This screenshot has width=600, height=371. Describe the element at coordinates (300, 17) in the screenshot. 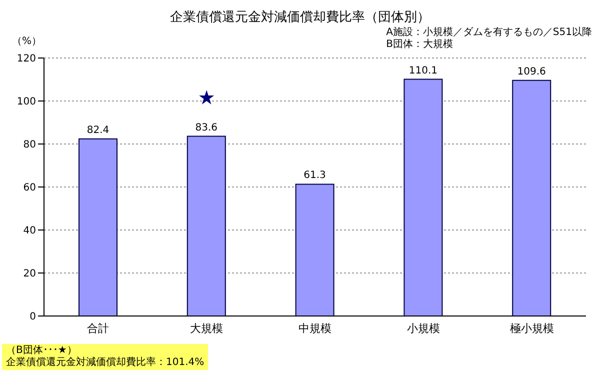

I see `chart-title: 企業債償還元金対減価償却費比率（団体別）` at that location.